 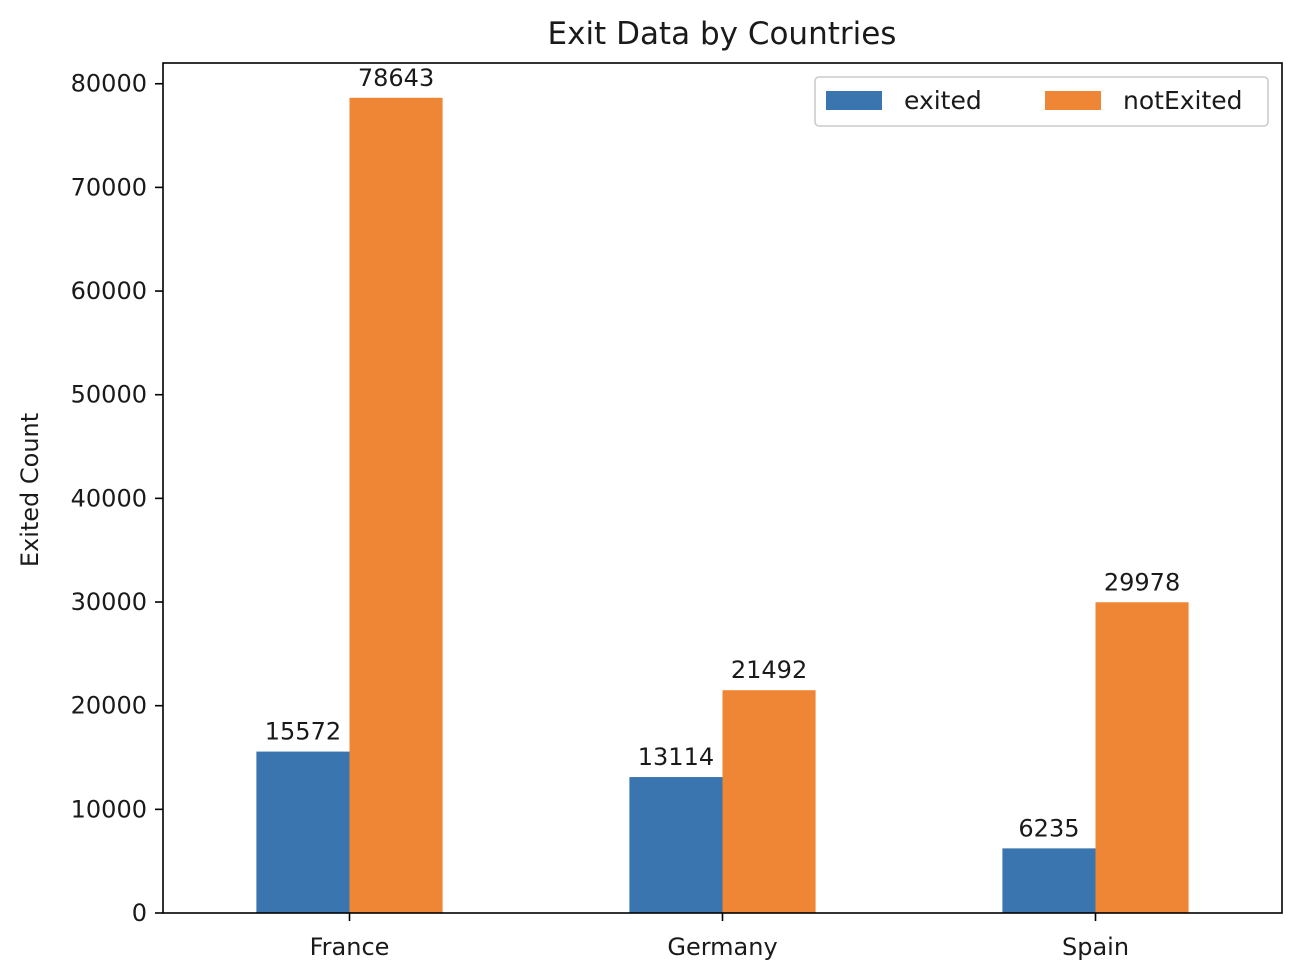 I want to click on x-axis: France Germany Spain, so click(x=719, y=937).